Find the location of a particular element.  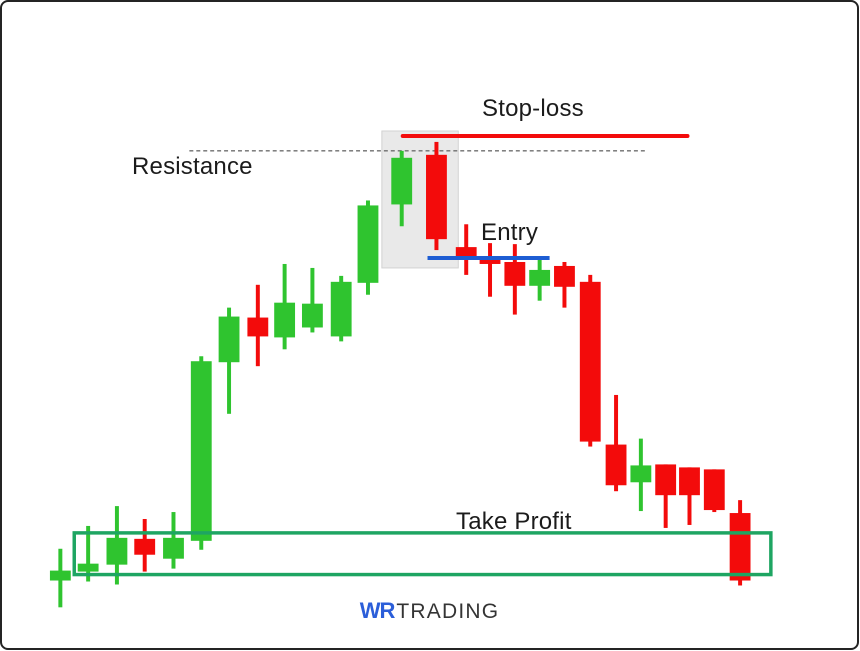

take-profit-box is located at coordinates (422, 554).